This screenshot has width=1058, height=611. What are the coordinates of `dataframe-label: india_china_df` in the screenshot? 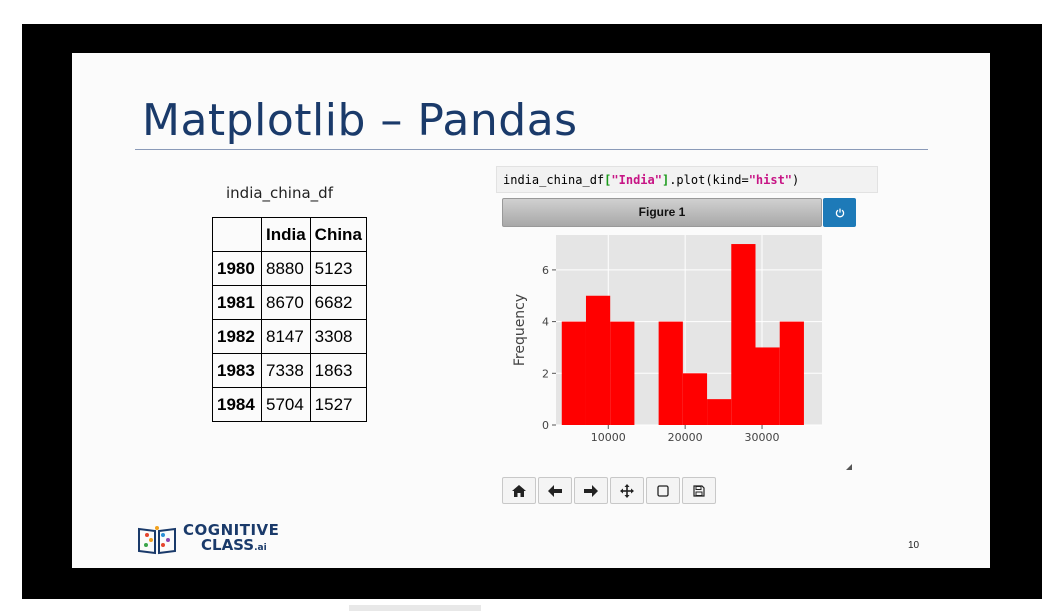 It's located at (279, 193).